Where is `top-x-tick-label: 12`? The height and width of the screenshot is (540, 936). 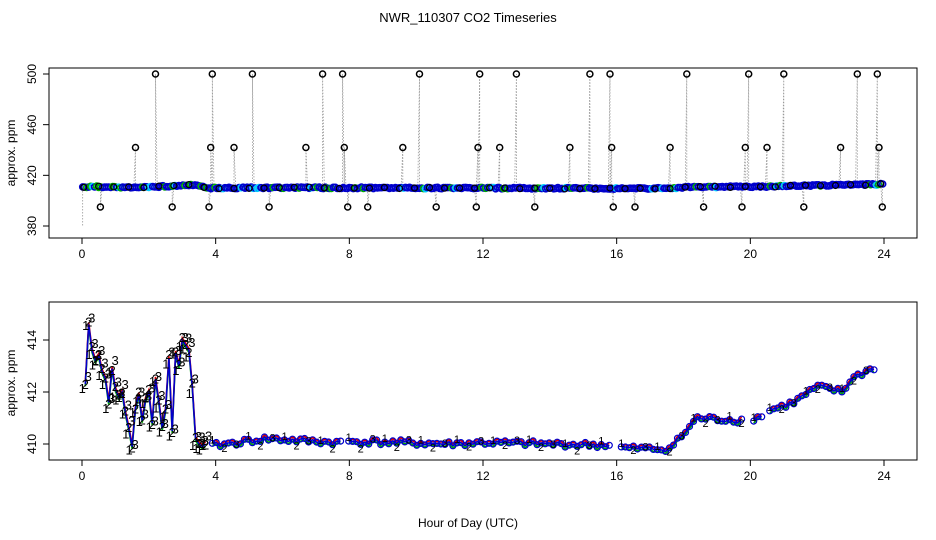
top-x-tick-label: 12 is located at coordinates (483, 254).